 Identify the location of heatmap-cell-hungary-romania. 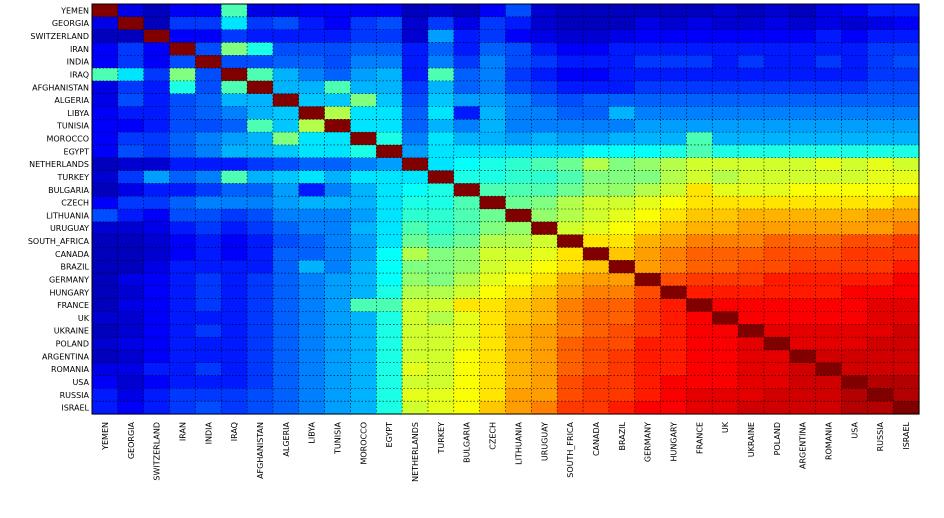
(829, 292).